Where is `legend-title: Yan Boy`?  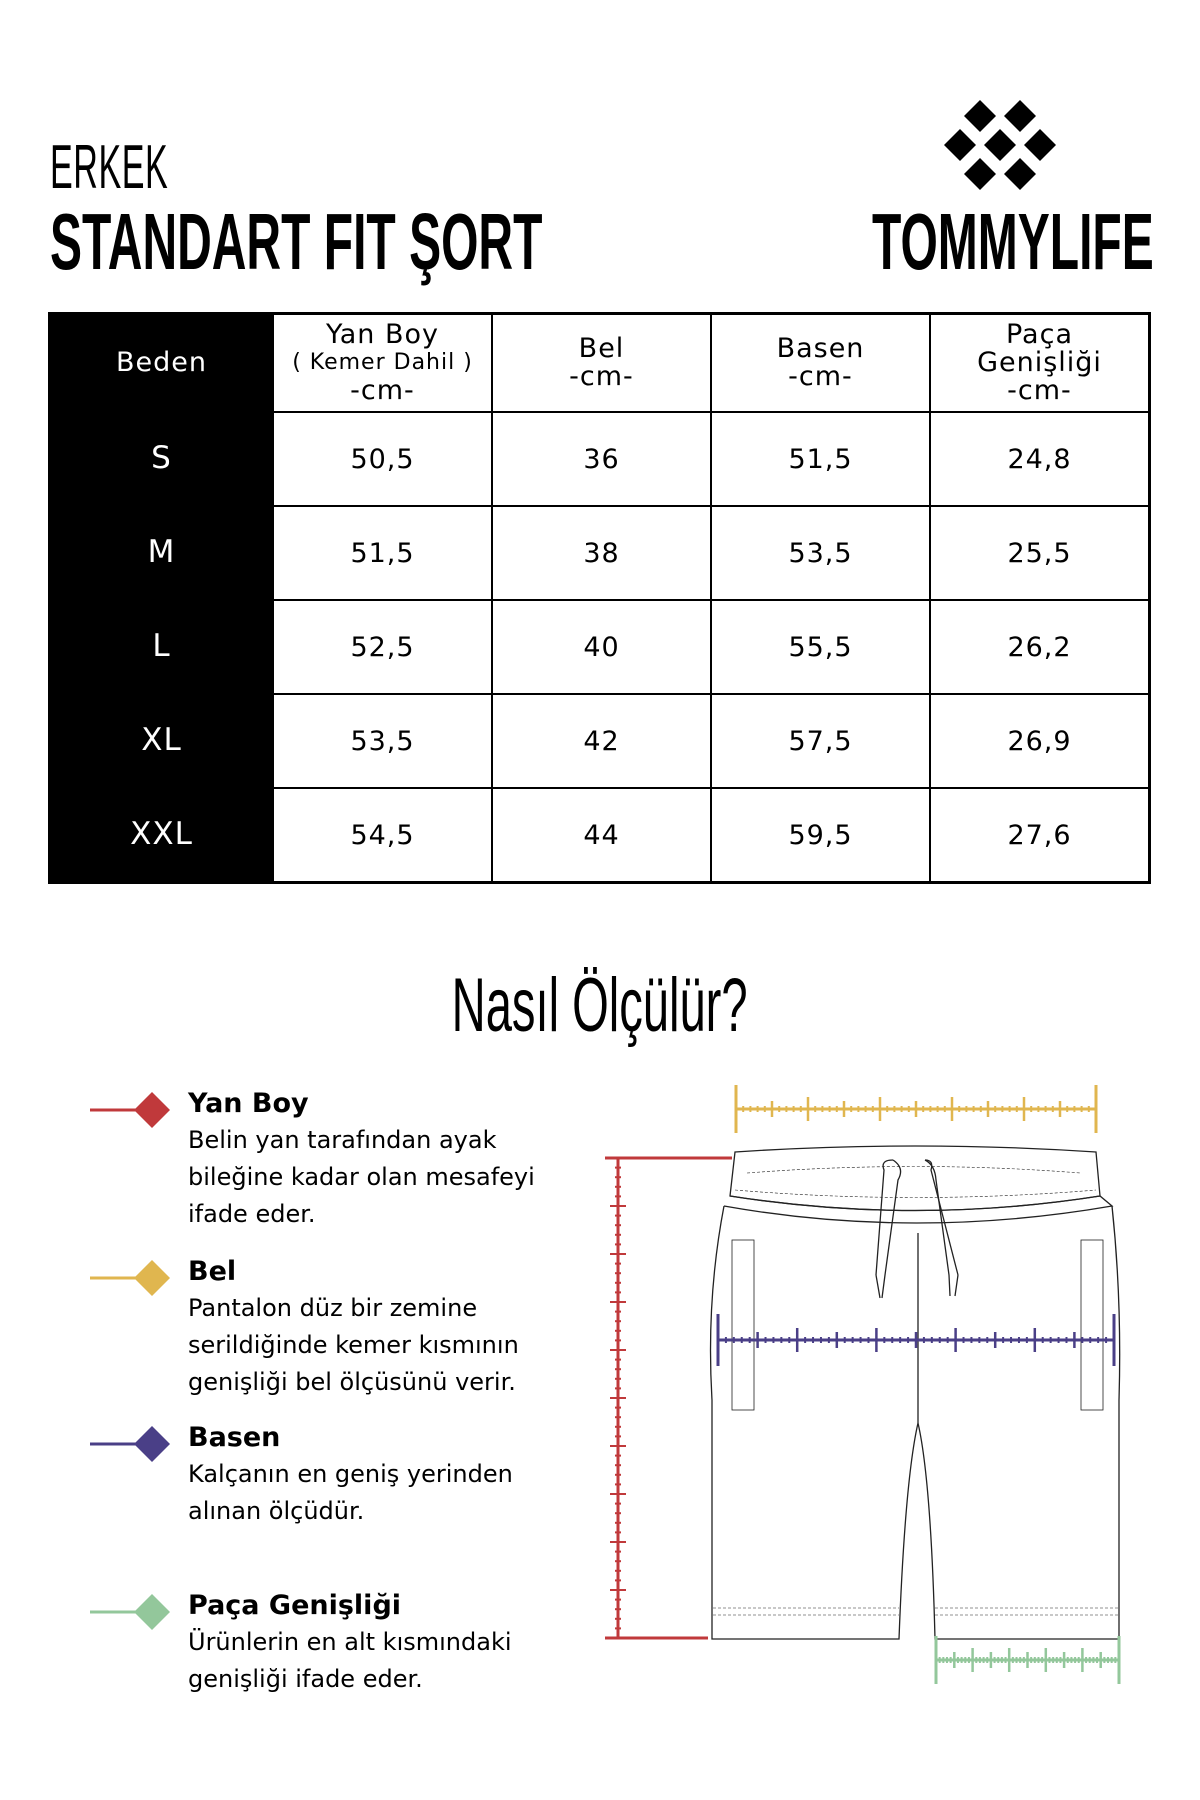
legend-title: Yan Boy is located at coordinates (248, 1103).